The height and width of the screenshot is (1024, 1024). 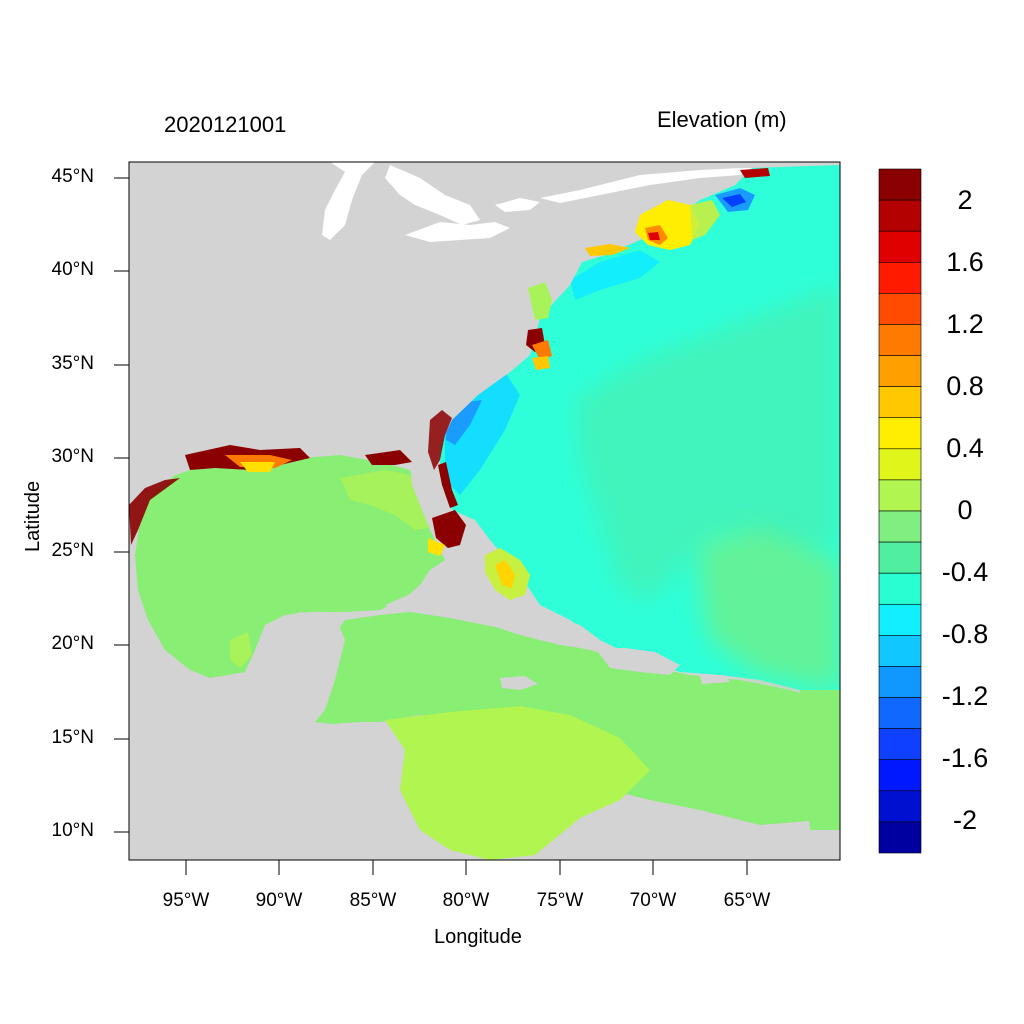 I want to click on colorbar, so click(x=900, y=511).